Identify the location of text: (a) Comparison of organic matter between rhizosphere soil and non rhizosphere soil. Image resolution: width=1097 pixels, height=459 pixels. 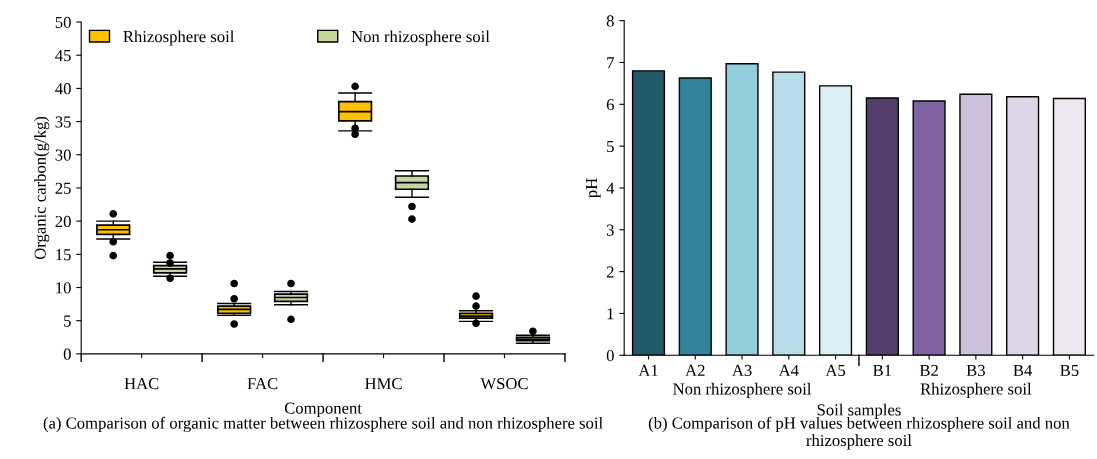
(323, 424).